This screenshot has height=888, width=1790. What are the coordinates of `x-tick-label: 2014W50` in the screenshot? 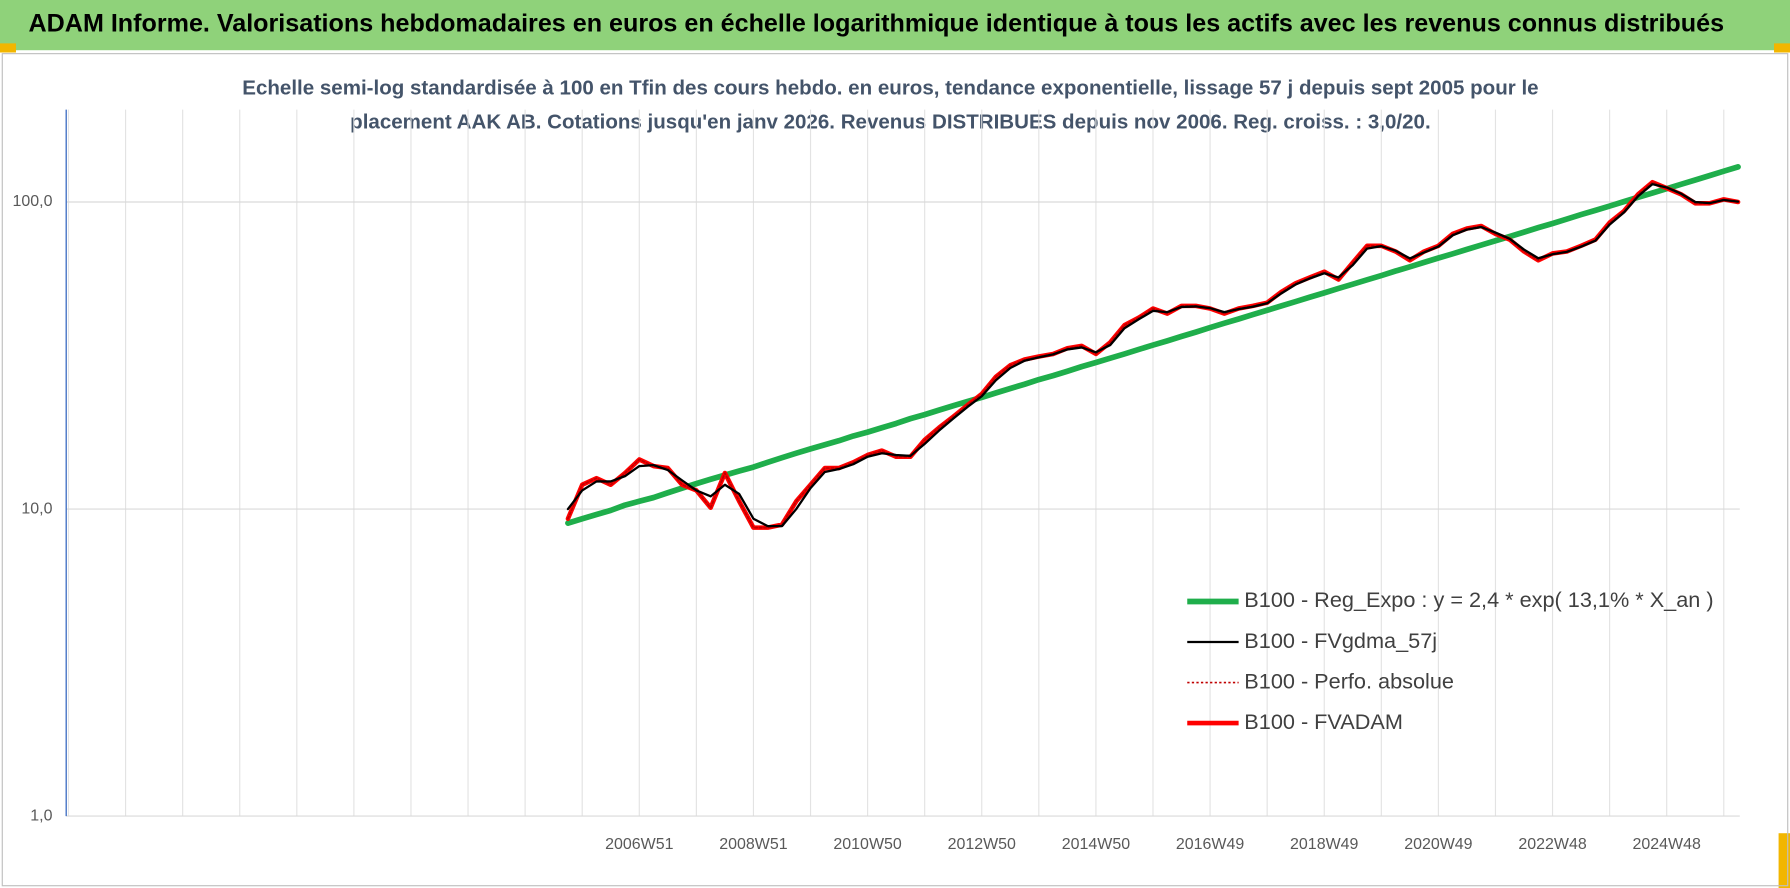 It's located at (1096, 844).